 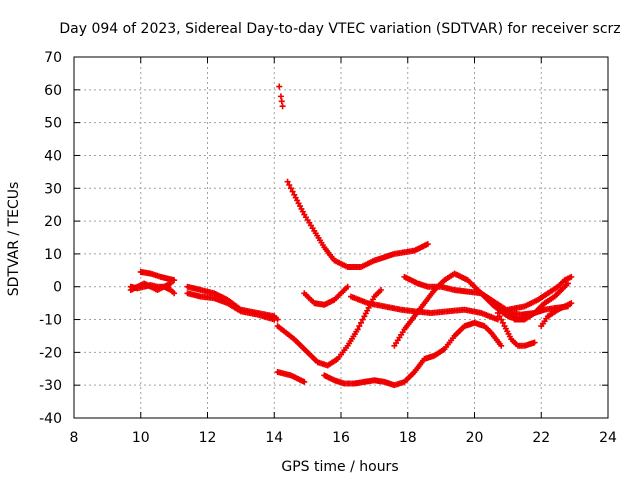 I want to click on x-tick-label: 24, so click(x=608, y=438).